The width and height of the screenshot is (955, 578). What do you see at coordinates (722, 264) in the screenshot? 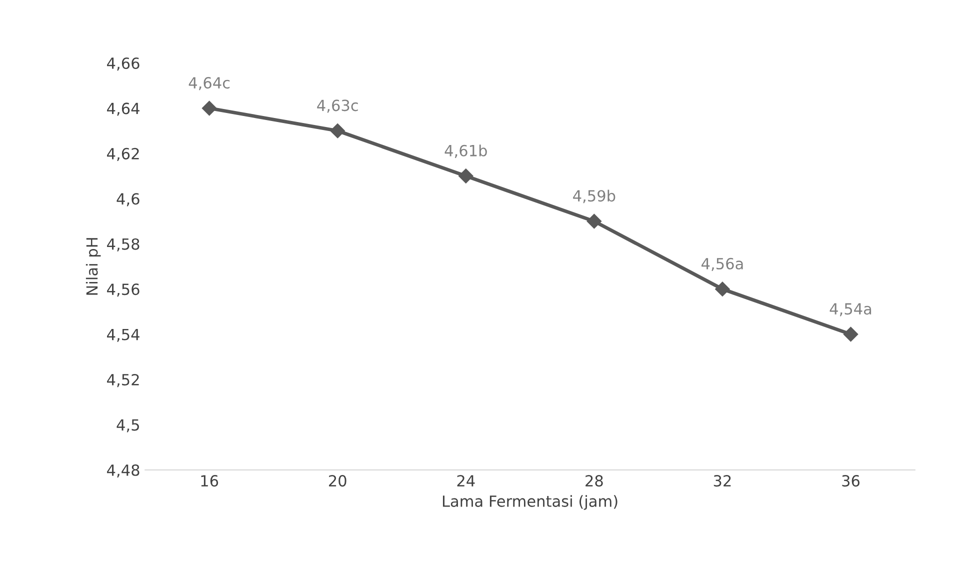
I see `data-label: 4,56a` at bounding box center [722, 264].